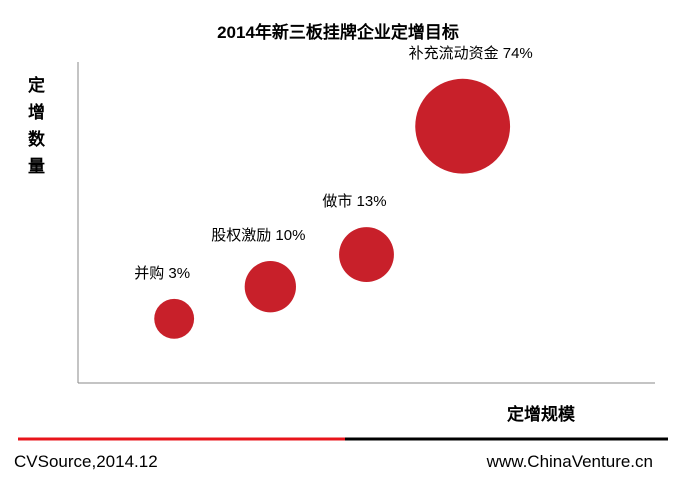 This screenshot has height=477, width=675. I want to click on bubble-label-0: 并购 3%, so click(162, 273).